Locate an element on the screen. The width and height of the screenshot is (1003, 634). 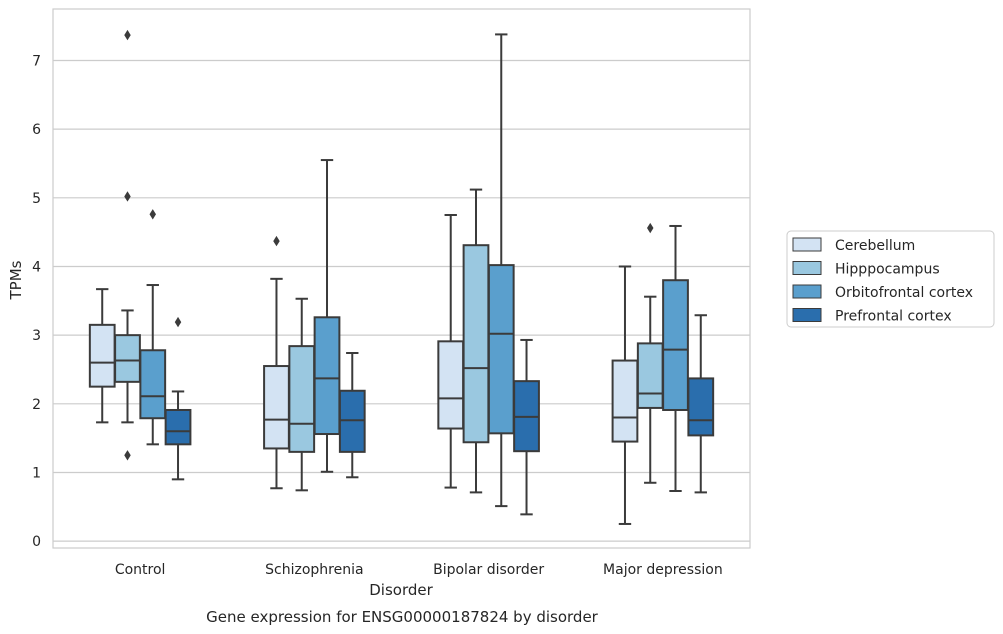
y-axis-title: TPMs is located at coordinates (16, 280).